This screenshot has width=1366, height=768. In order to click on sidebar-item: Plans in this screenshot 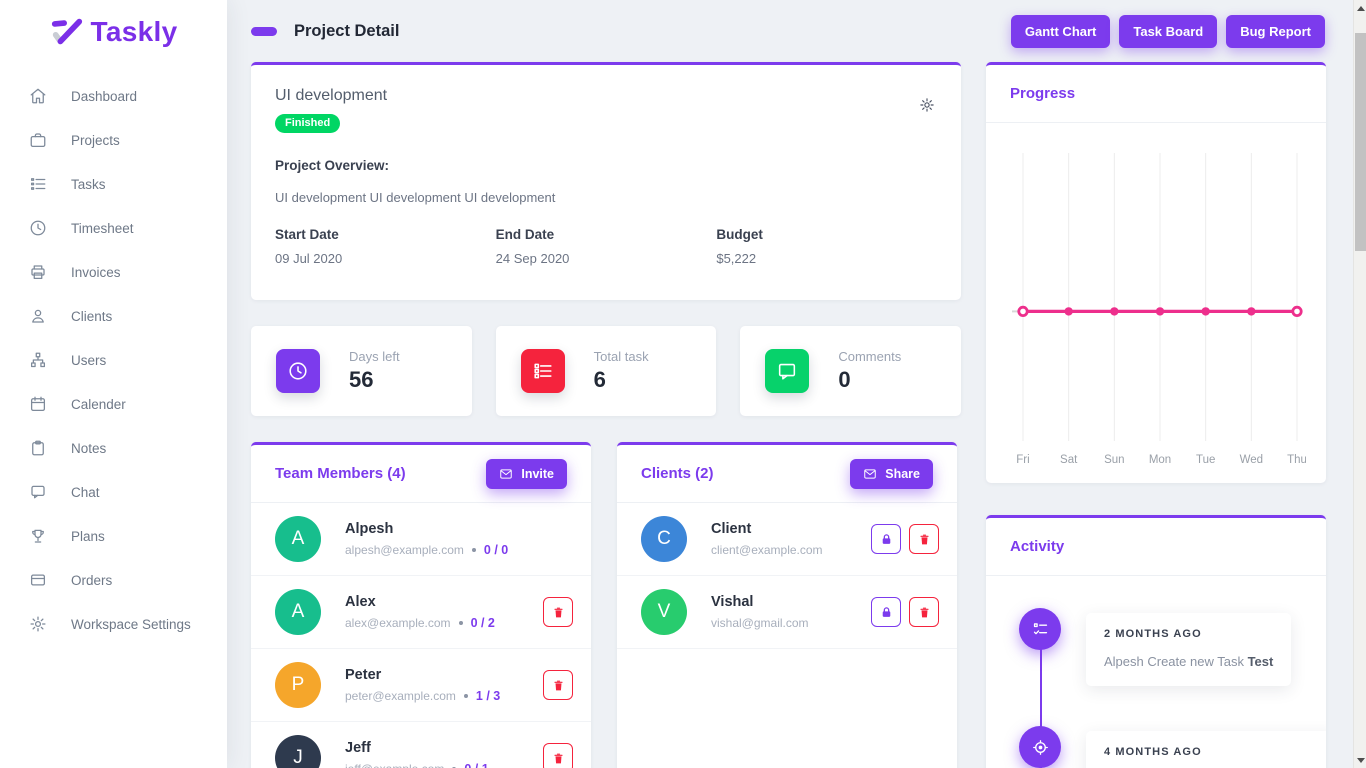, I will do `click(113, 536)`.